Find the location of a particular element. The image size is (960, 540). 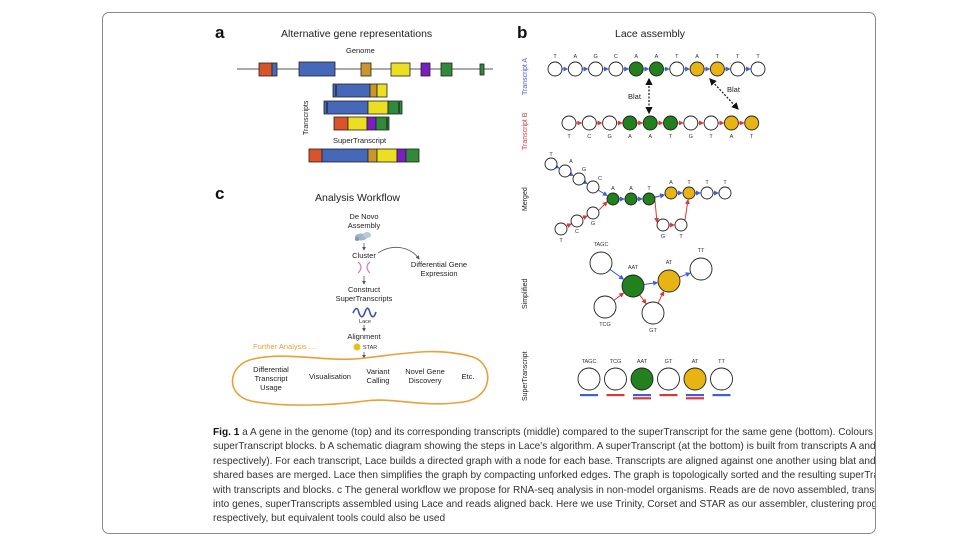

blat-label-2: Blat is located at coordinates (734, 89).